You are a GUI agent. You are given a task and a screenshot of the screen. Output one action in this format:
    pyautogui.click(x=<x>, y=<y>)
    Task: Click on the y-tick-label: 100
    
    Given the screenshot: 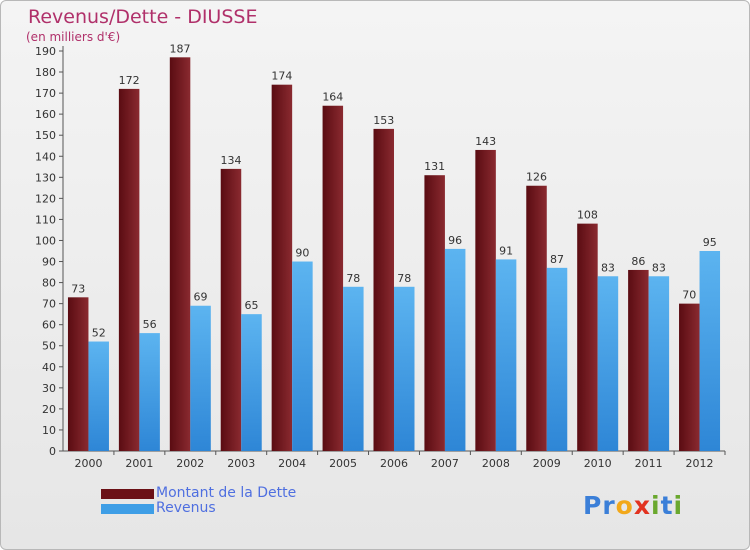 What is the action you would take?
    pyautogui.click(x=45, y=240)
    